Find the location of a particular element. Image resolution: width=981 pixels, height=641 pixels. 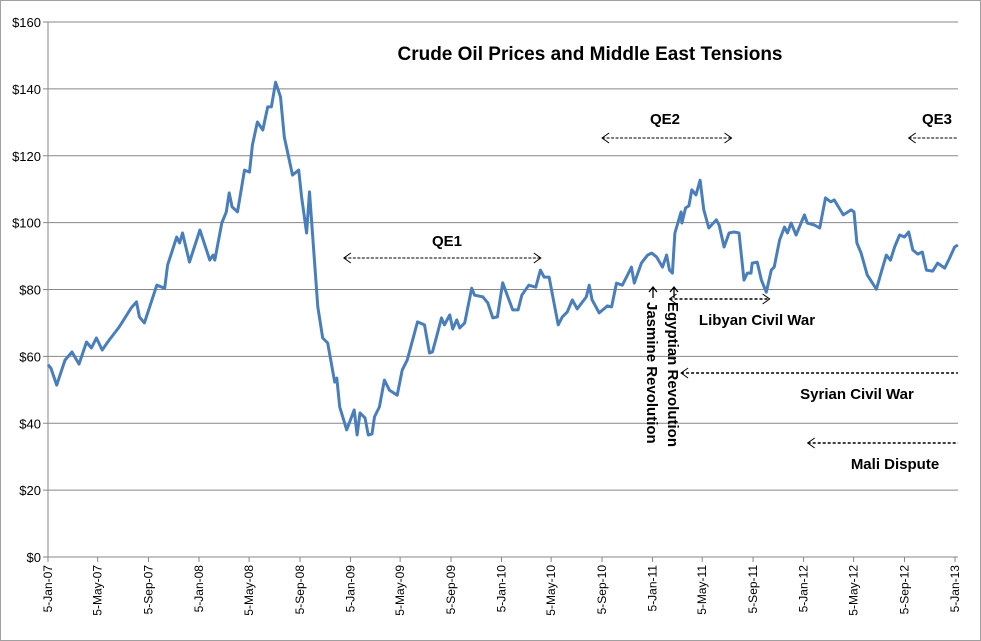

x-tick-label: 5-Jan-09 is located at coordinates (350, 589).